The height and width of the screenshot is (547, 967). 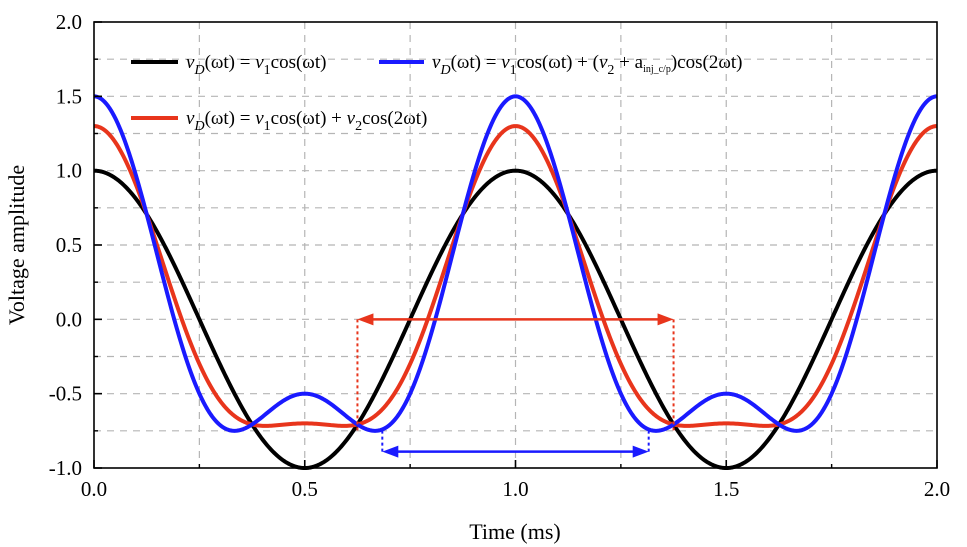 I want to click on x-tick-label: 1.0, so click(x=515, y=489).